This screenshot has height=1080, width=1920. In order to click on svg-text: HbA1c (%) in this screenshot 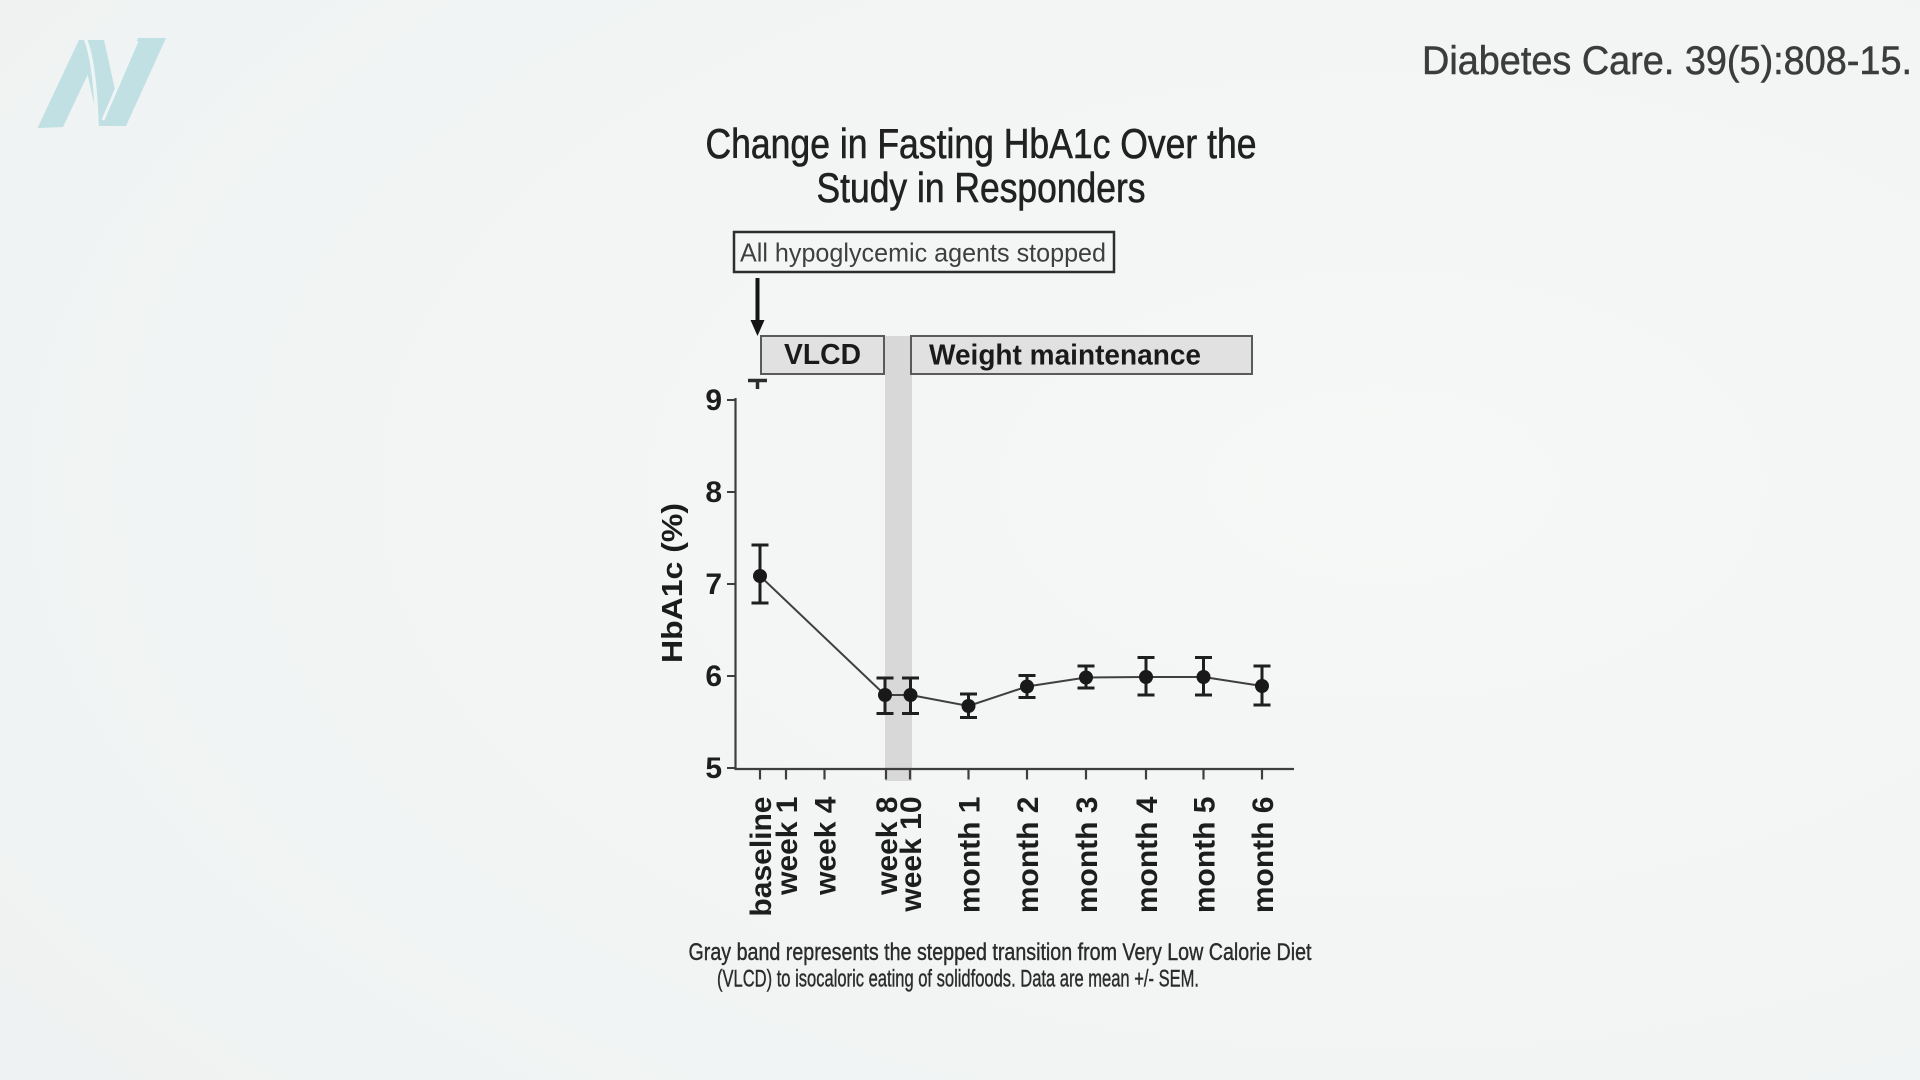, I will do `click(673, 583)`.